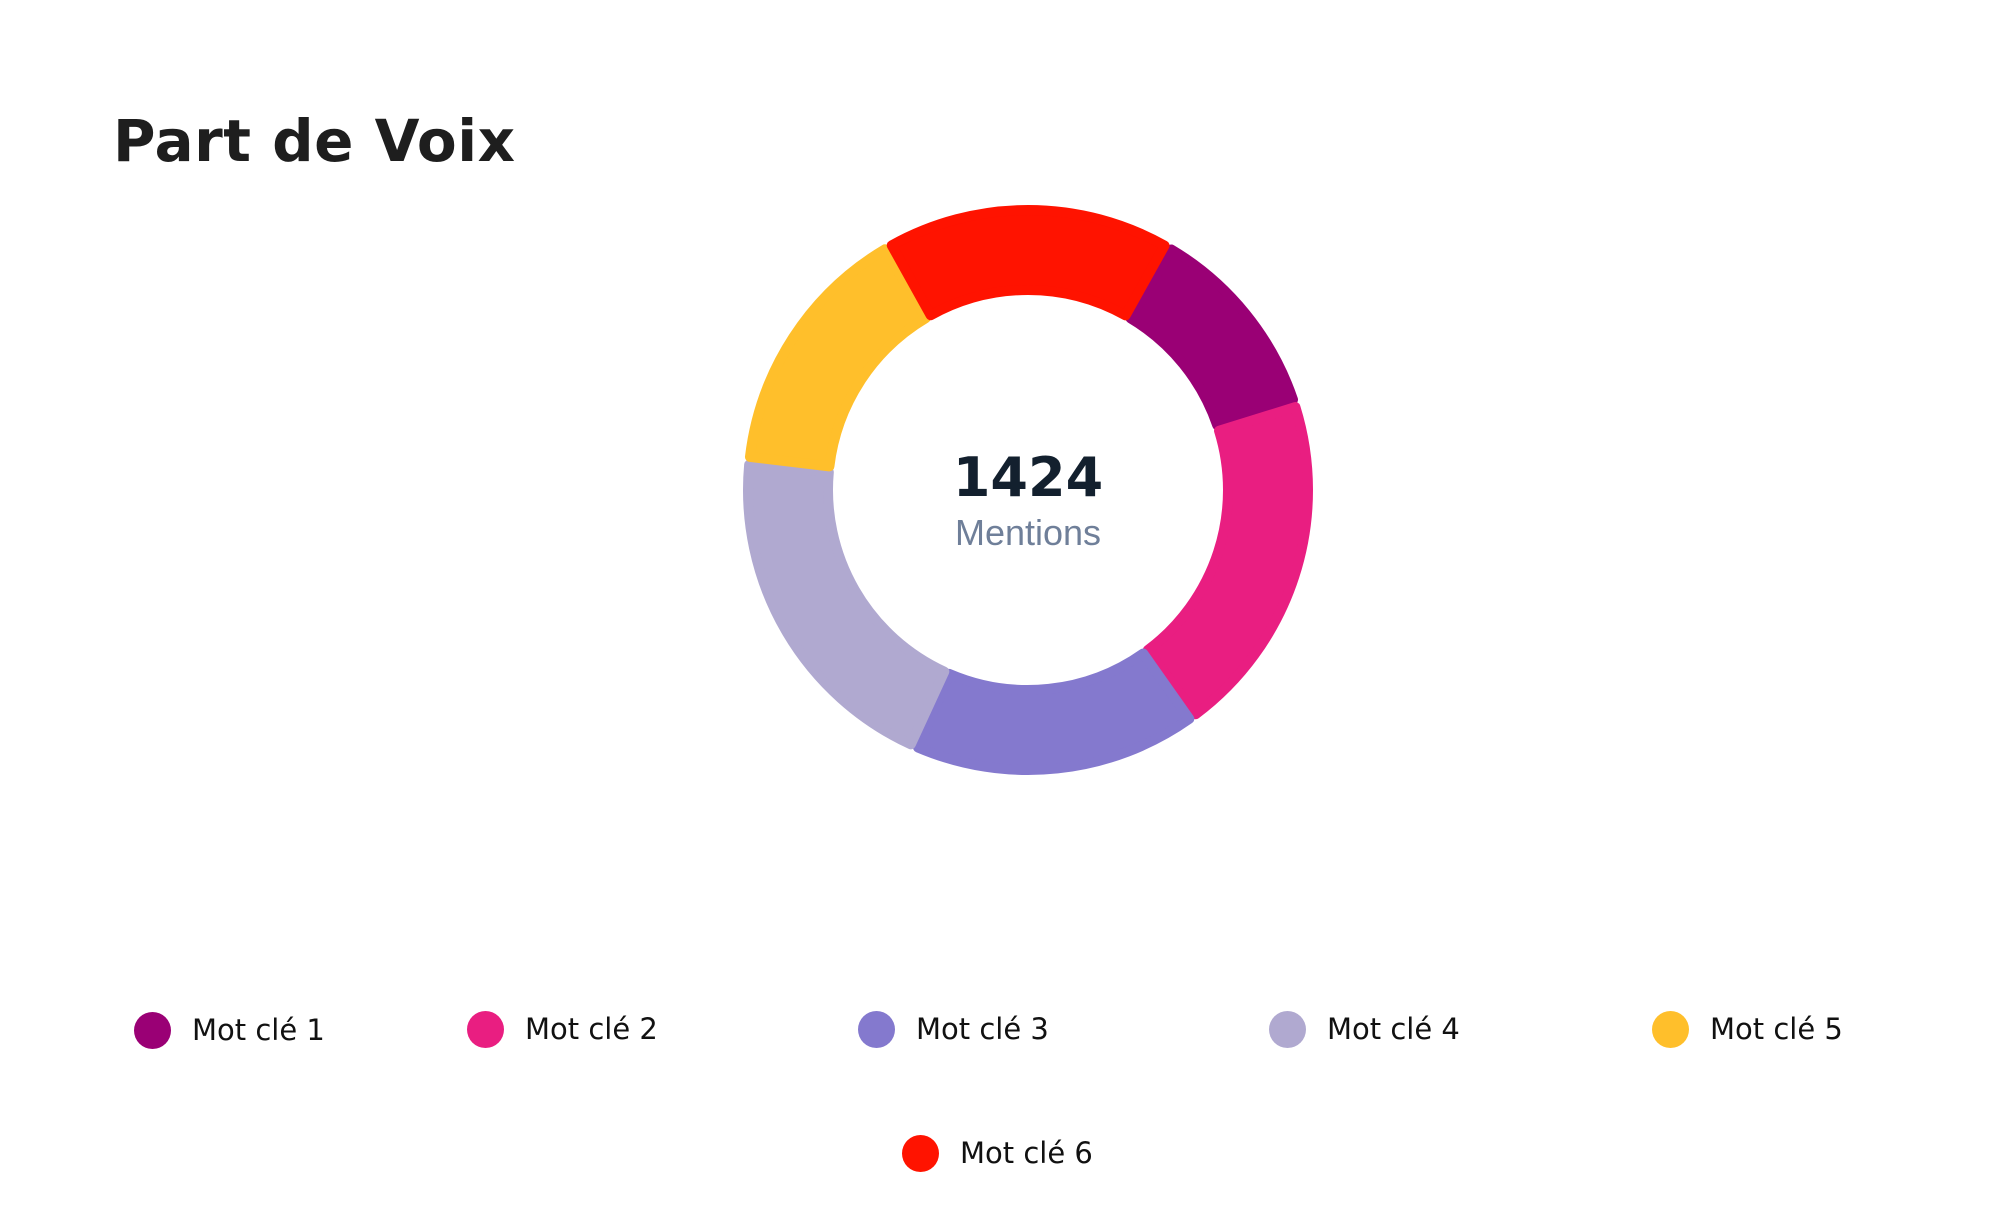 The height and width of the screenshot is (1205, 2000). Describe the element at coordinates (1776, 1029) in the screenshot. I see `legend-label: Mot clé 5` at that location.